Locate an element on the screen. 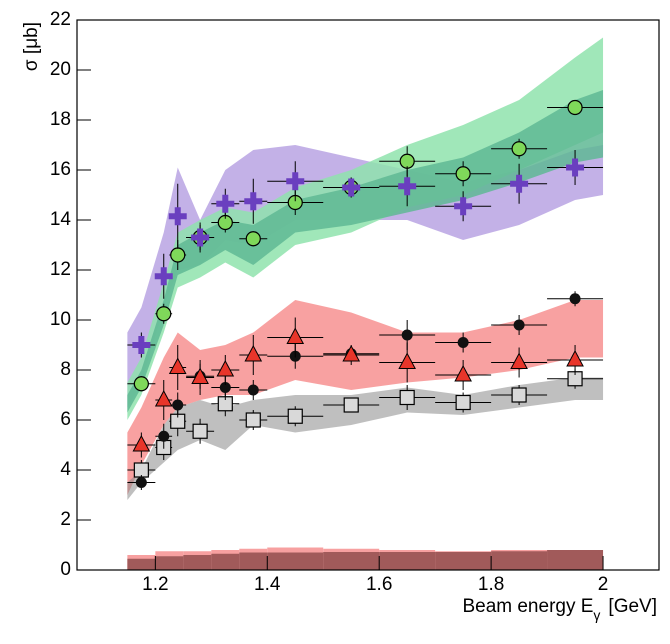  x-label-unit: [GeV] is located at coordinates (632, 606).